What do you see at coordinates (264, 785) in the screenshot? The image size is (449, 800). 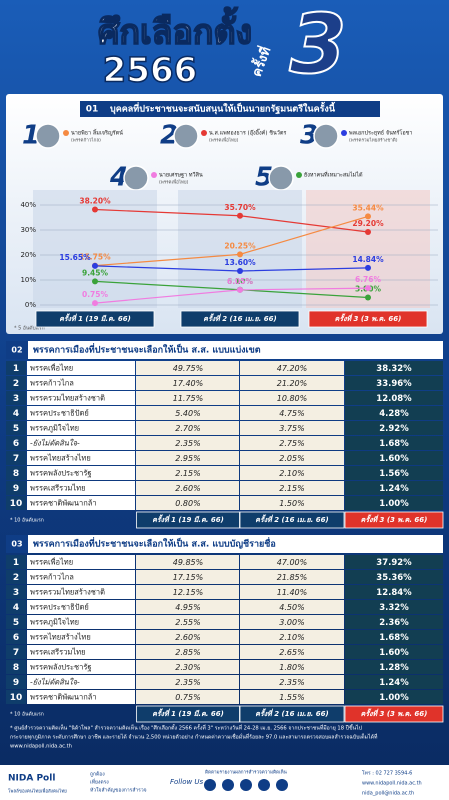 I see `icon-twitter` at bounding box center [264, 785].